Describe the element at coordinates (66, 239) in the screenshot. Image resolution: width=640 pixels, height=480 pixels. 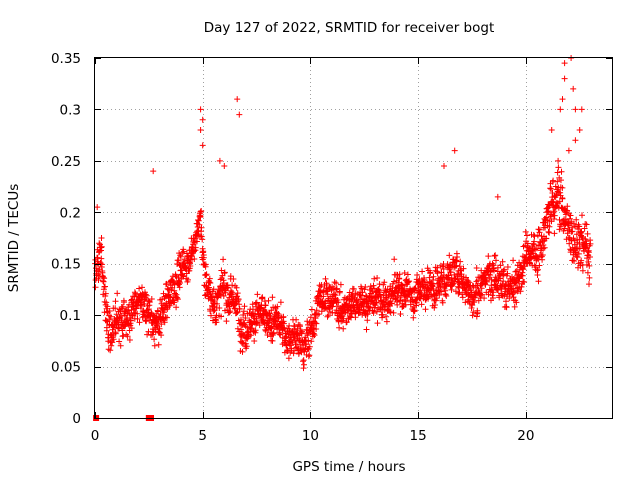
I see `y-tick-labels: 0 0.05 0.1 0.15 0.2 0.25 0.3 0.35` at that location.